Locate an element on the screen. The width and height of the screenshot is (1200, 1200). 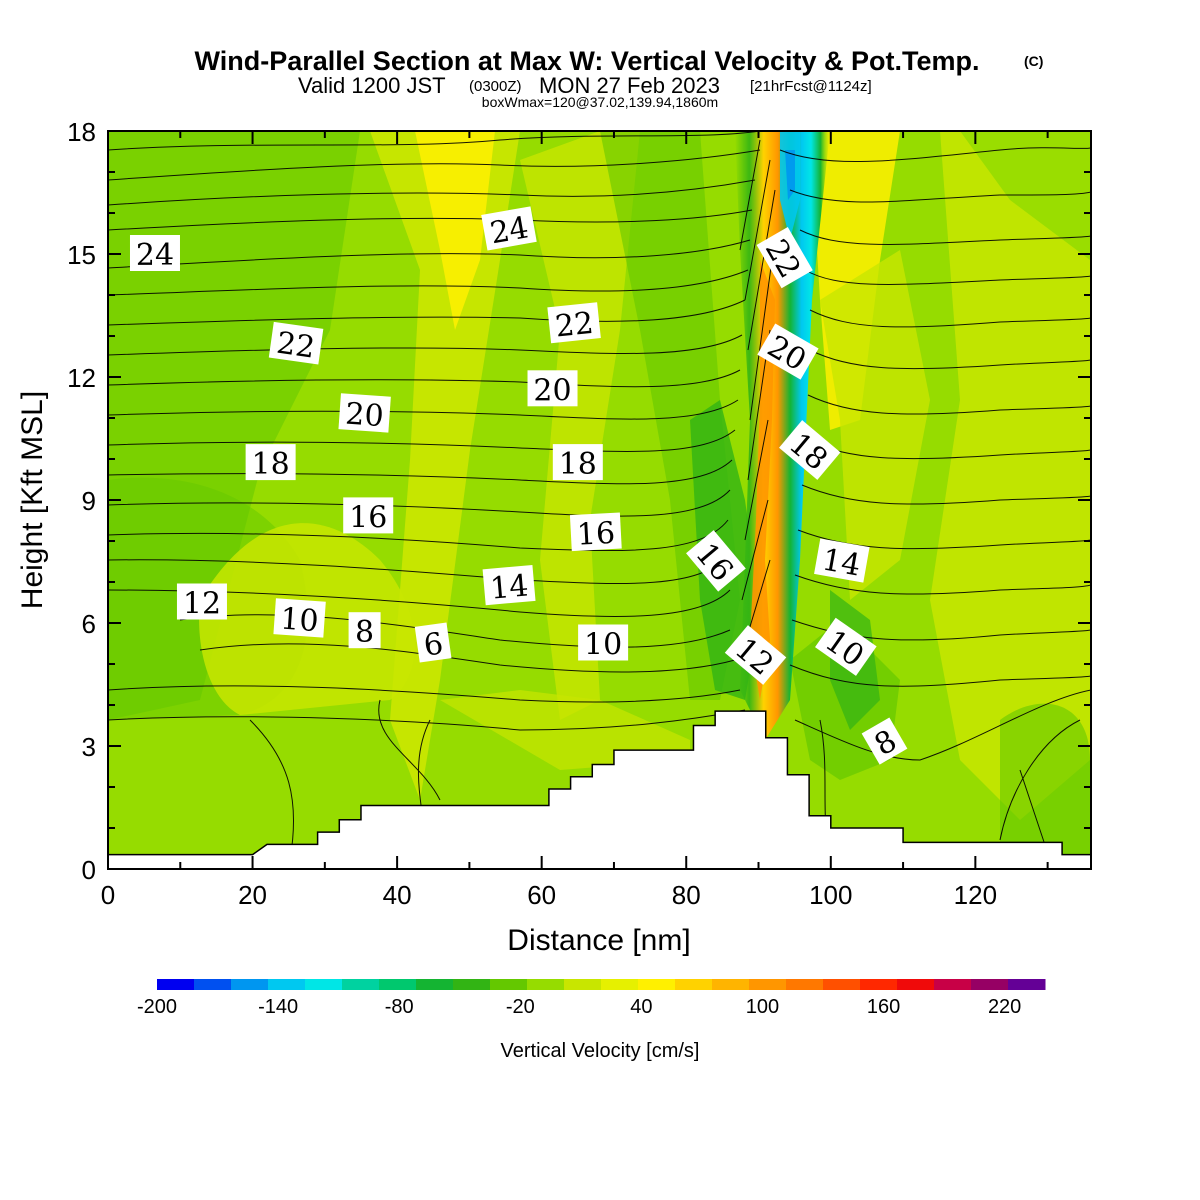
colorbar-tick-labels: -200 -140 -80 -20 40 100 160 220 is located at coordinates (579, 1007).